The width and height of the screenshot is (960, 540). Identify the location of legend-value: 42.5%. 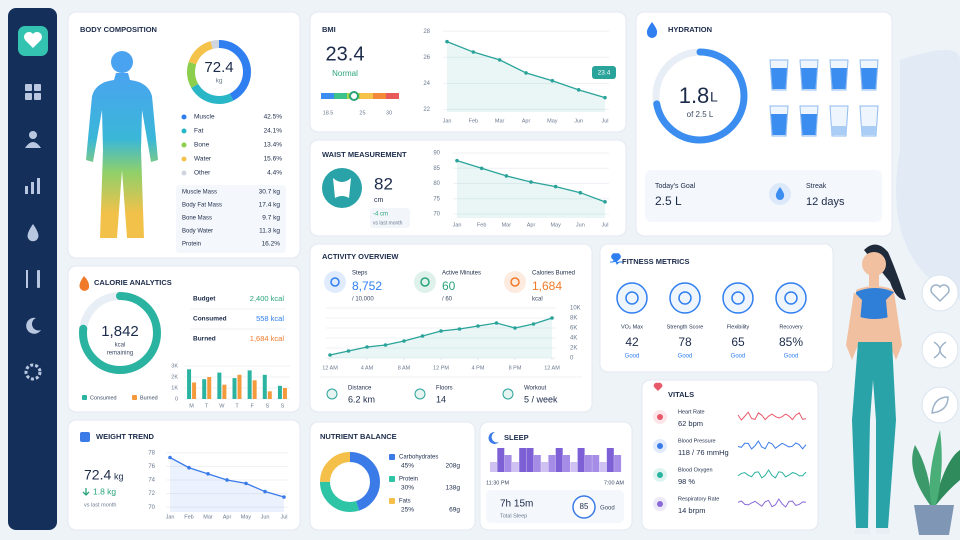
(273, 117).